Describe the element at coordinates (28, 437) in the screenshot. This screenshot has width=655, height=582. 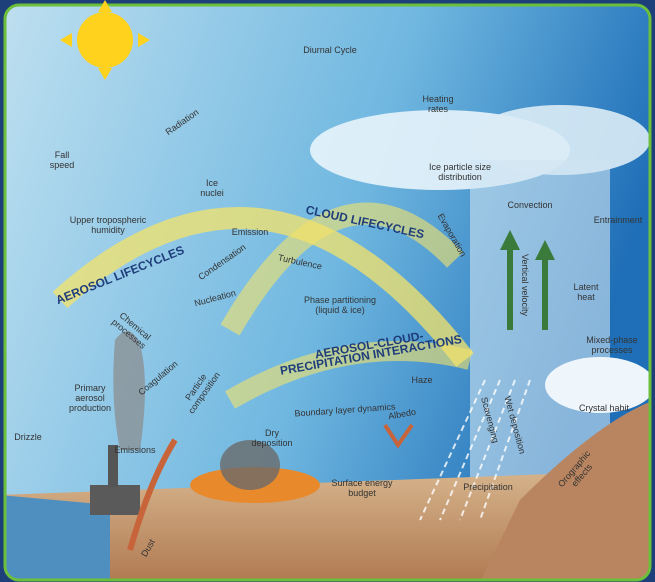
I see `label: Drizzle` at that location.